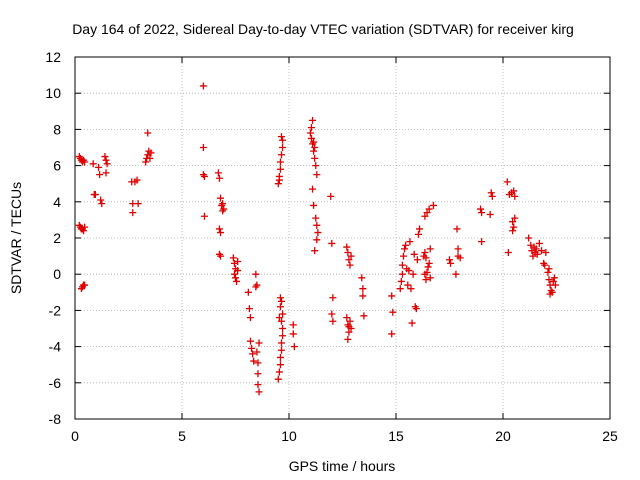 The height and width of the screenshot is (480, 640). I want to click on y-tick-label--4: -4, so click(55, 347).